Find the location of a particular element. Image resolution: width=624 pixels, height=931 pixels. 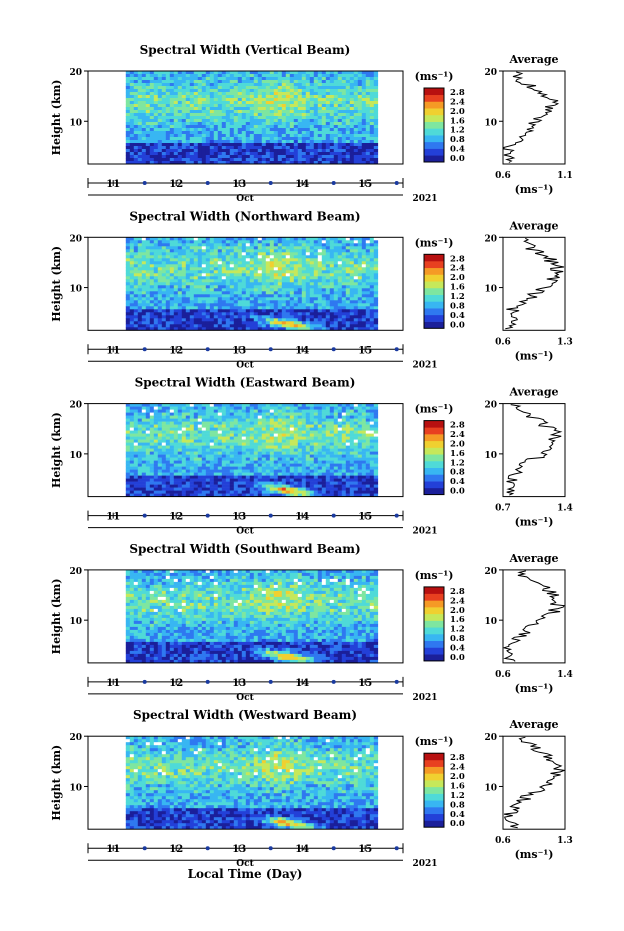

avg-x-tick-label: 1.3 is located at coordinates (565, 342).